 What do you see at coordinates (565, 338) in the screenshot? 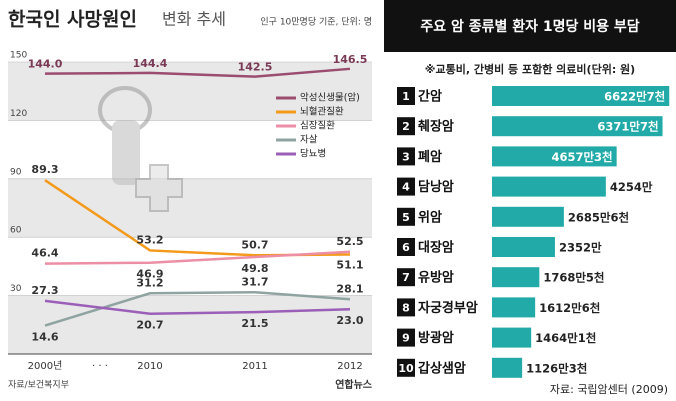
I see `data-label: 1464만1천` at bounding box center [565, 338].